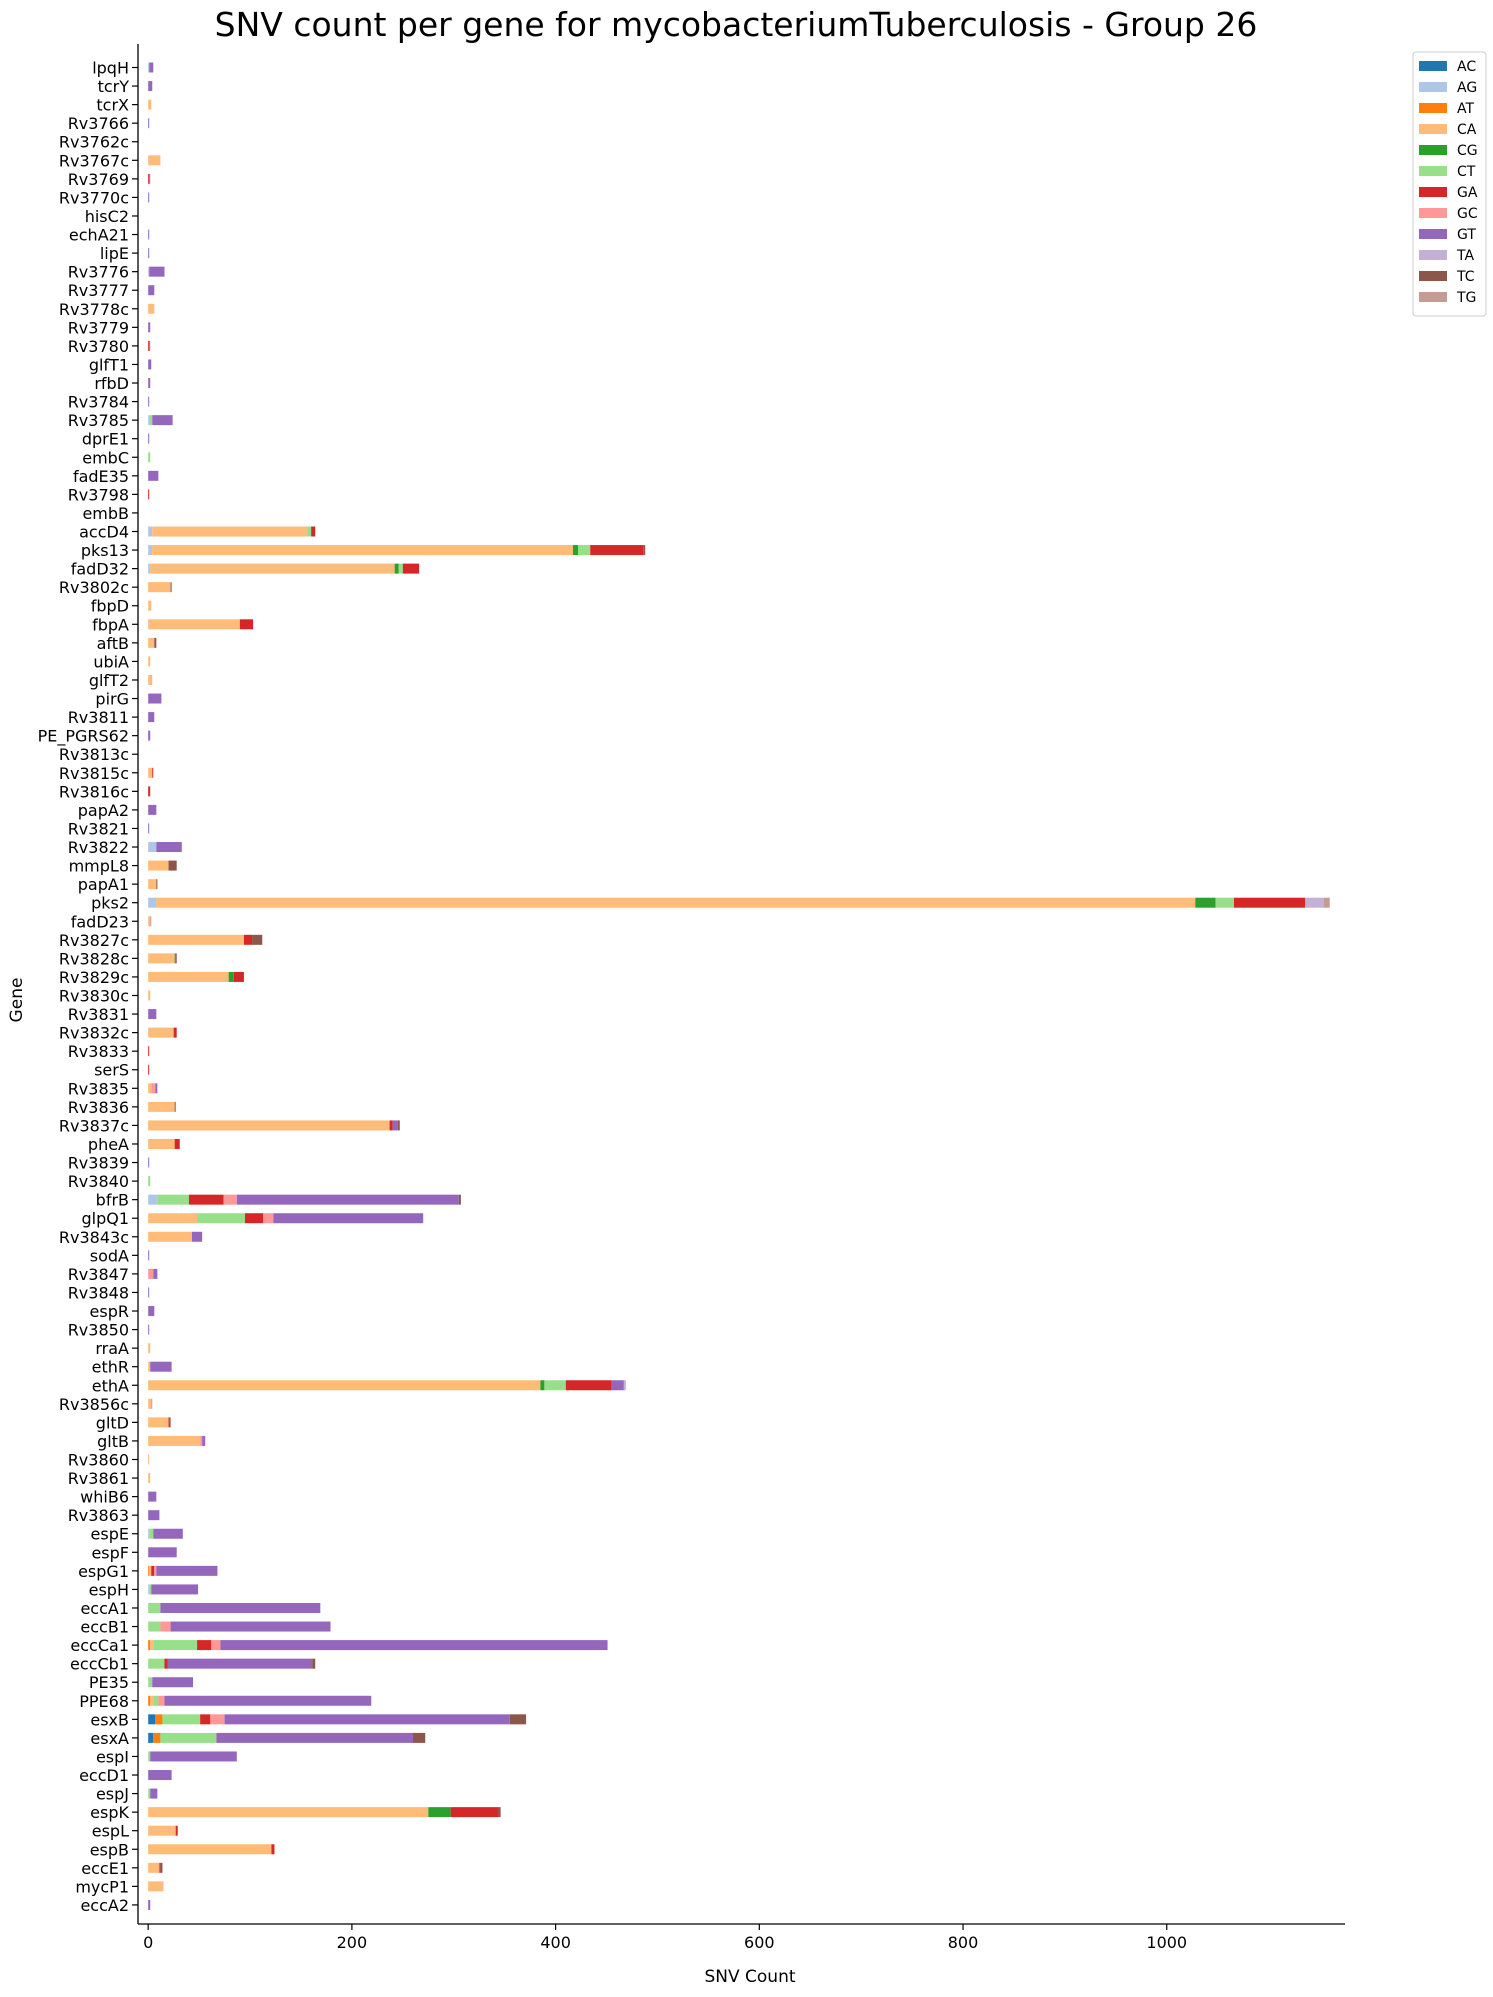  I want to click on y-tick-label-dprE1: dprE1, so click(105, 439).